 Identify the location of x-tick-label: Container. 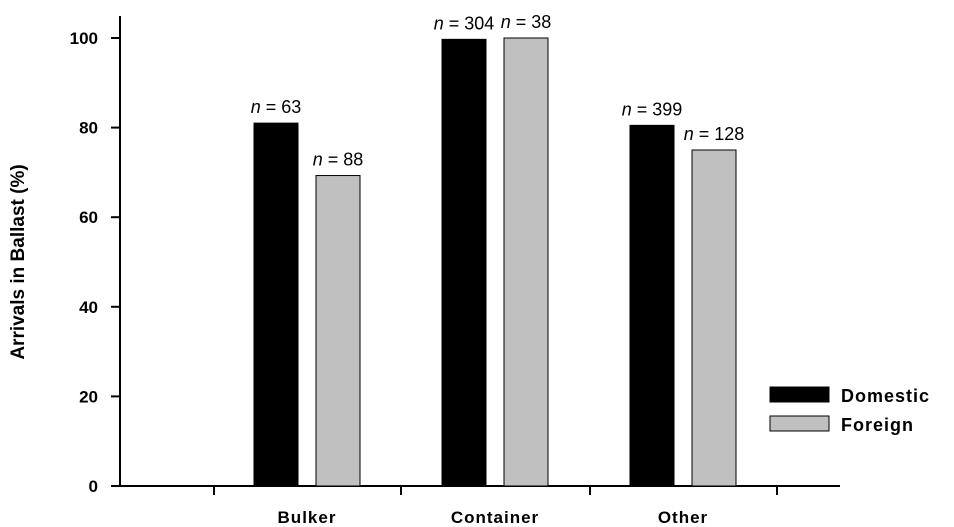
(495, 517).